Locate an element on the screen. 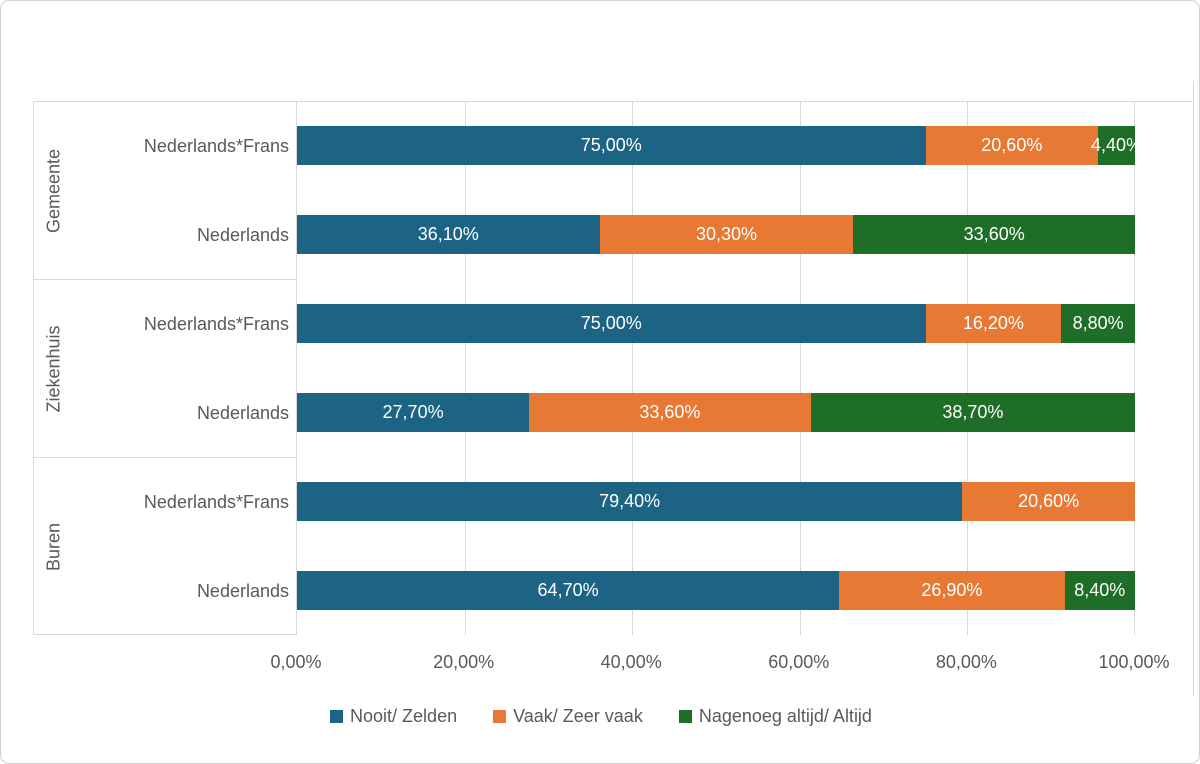 The width and height of the screenshot is (1200, 764). data-label: 64,70% is located at coordinates (568, 590).